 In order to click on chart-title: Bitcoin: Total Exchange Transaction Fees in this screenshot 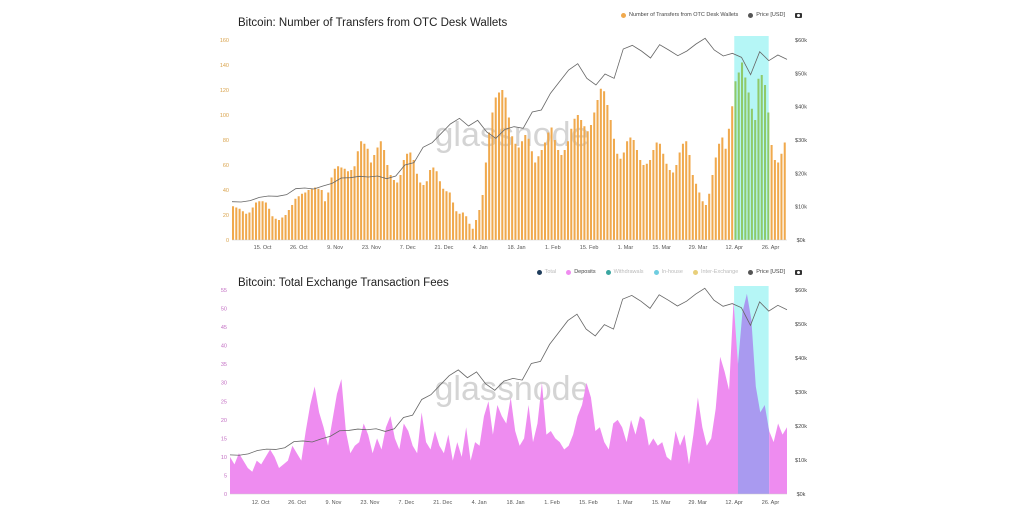, I will do `click(343, 283)`.